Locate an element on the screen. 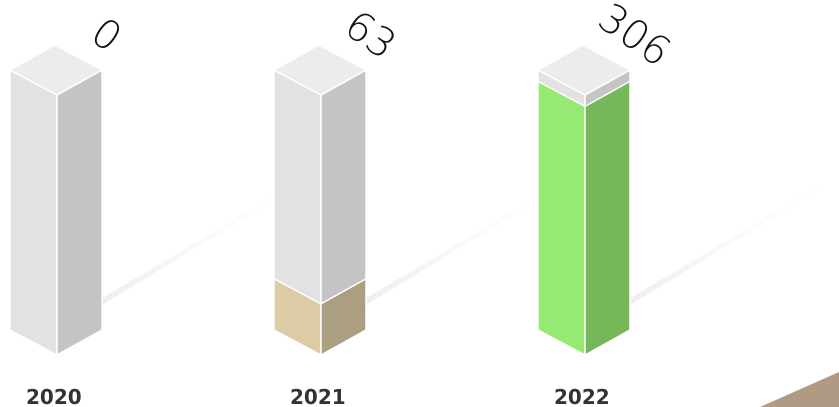 This screenshot has height=407, width=839. value-label: 0 is located at coordinates (106, 35).